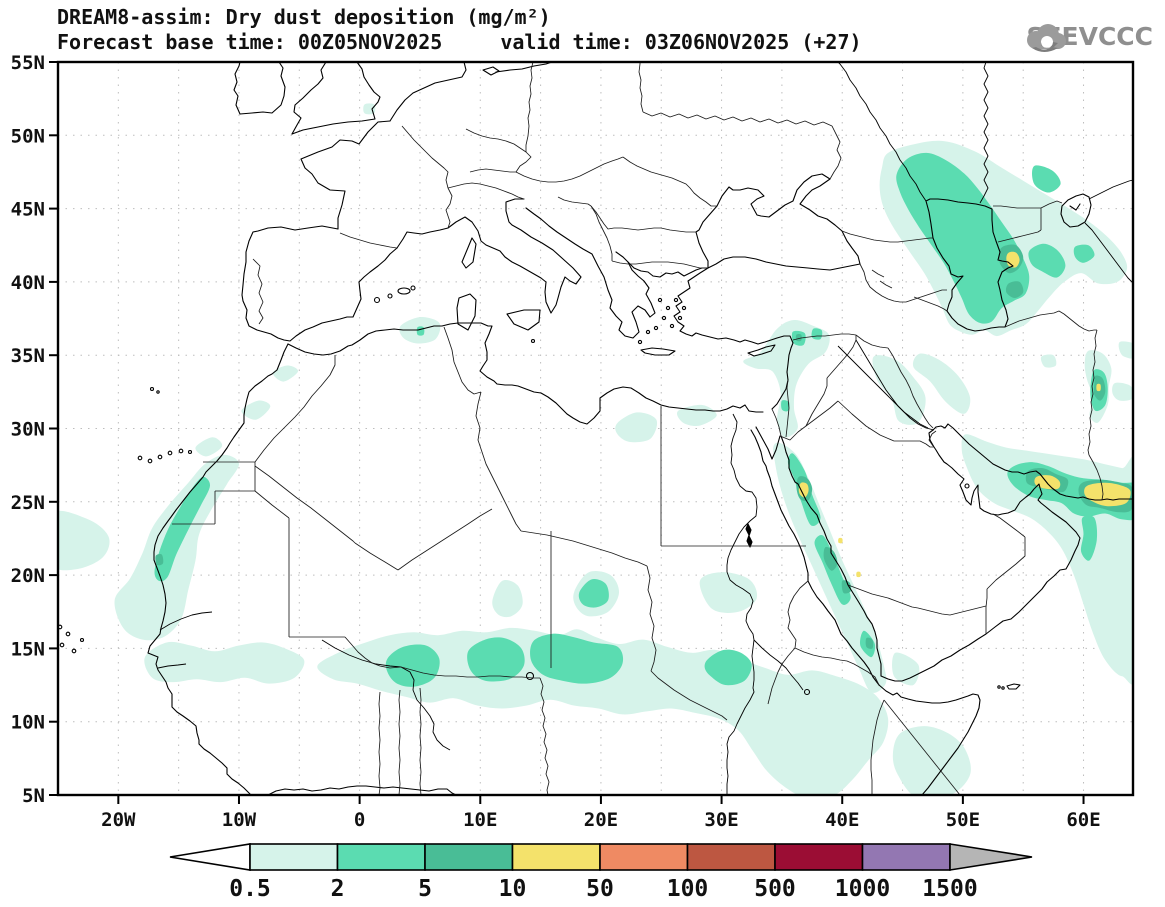  Describe the element at coordinates (941, 383) in the screenshot. I see `dust-region-zagros` at that location.